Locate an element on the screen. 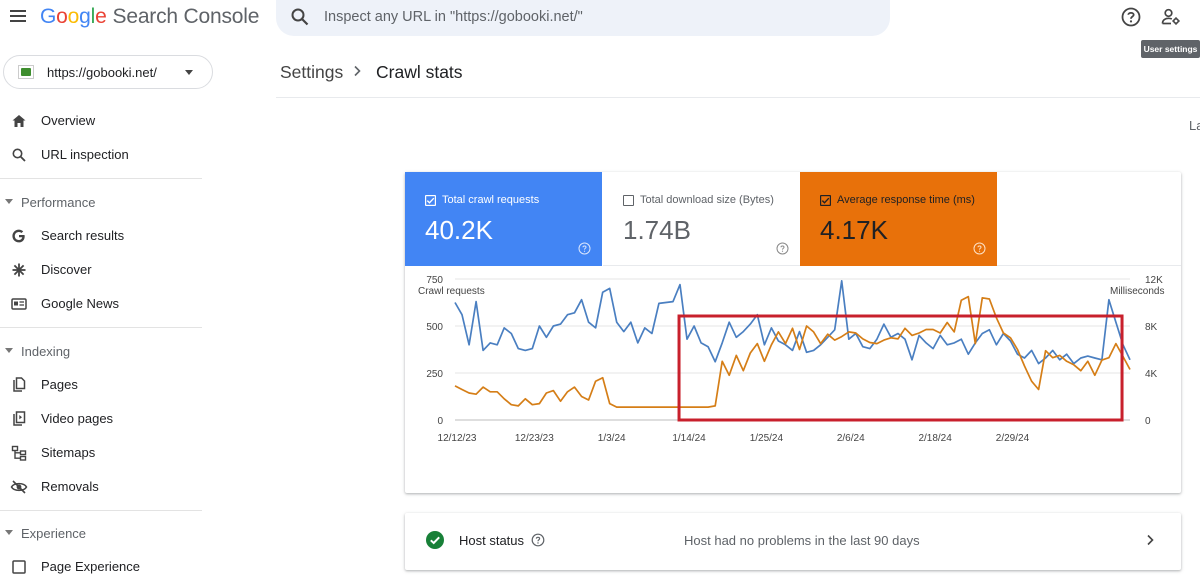 The height and width of the screenshot is (582, 1200). metric-tile-spacer is located at coordinates (1089, 219).